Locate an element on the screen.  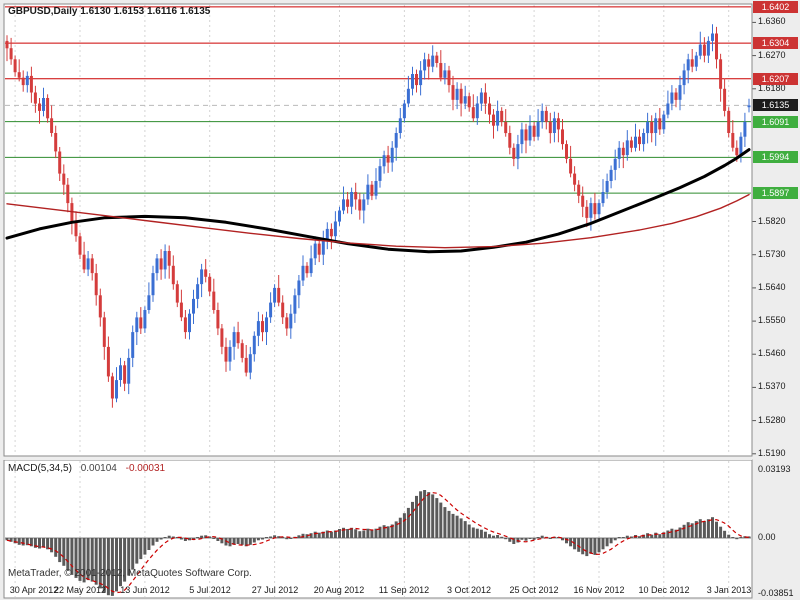
macd-name: MACD(5,34,5) is located at coordinates (40, 468).